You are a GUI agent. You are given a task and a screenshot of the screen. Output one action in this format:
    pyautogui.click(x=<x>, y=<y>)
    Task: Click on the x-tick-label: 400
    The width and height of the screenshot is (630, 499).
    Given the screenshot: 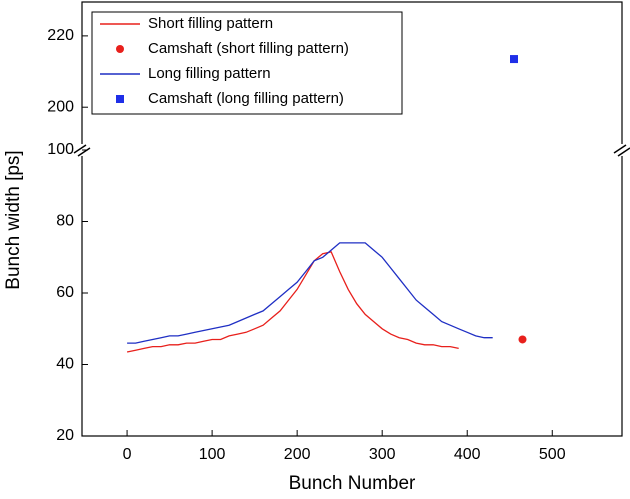 What is the action you would take?
    pyautogui.click(x=467, y=454)
    